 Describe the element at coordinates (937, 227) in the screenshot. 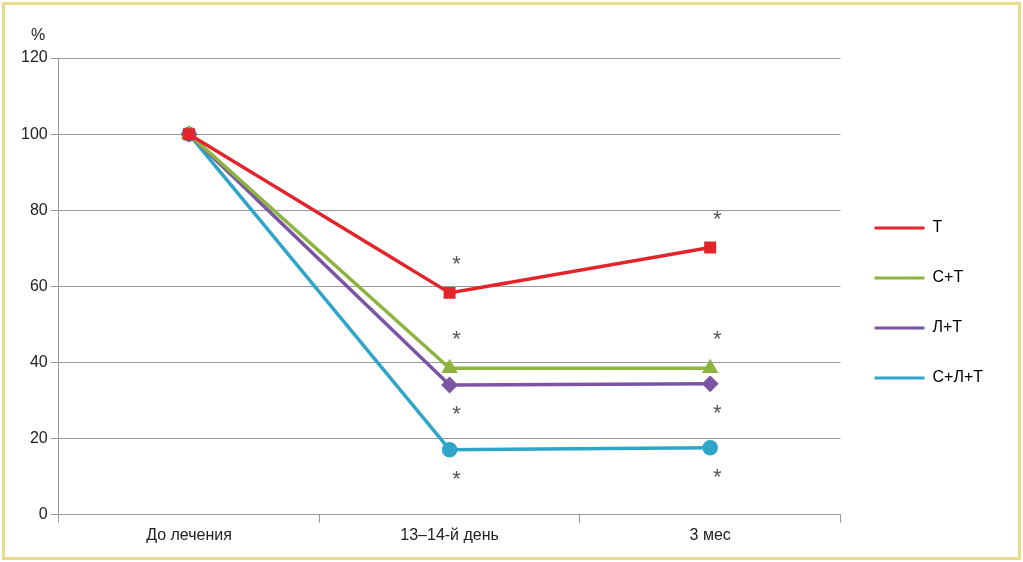

I see `legend-label: Т` at that location.